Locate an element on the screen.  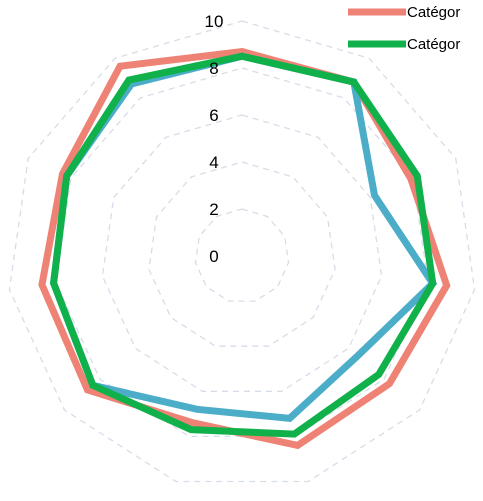
tick-label-4: 4 is located at coordinates (213, 162).